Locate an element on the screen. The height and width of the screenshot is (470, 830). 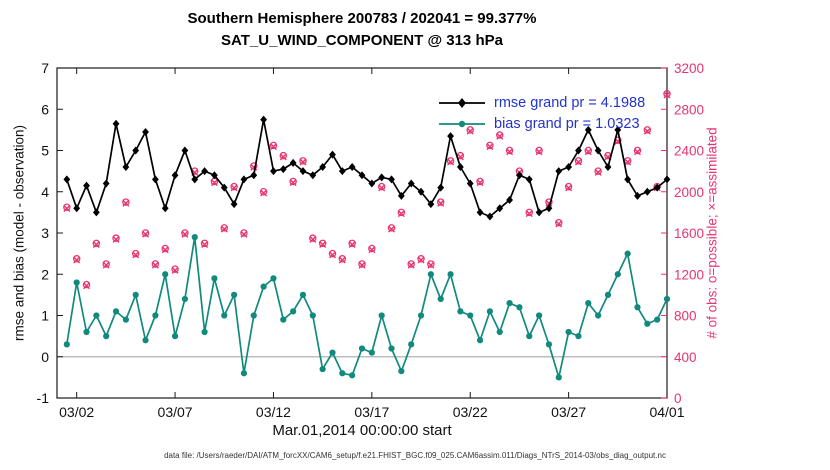
y-right-tick-label: 2400 is located at coordinates (689, 151).